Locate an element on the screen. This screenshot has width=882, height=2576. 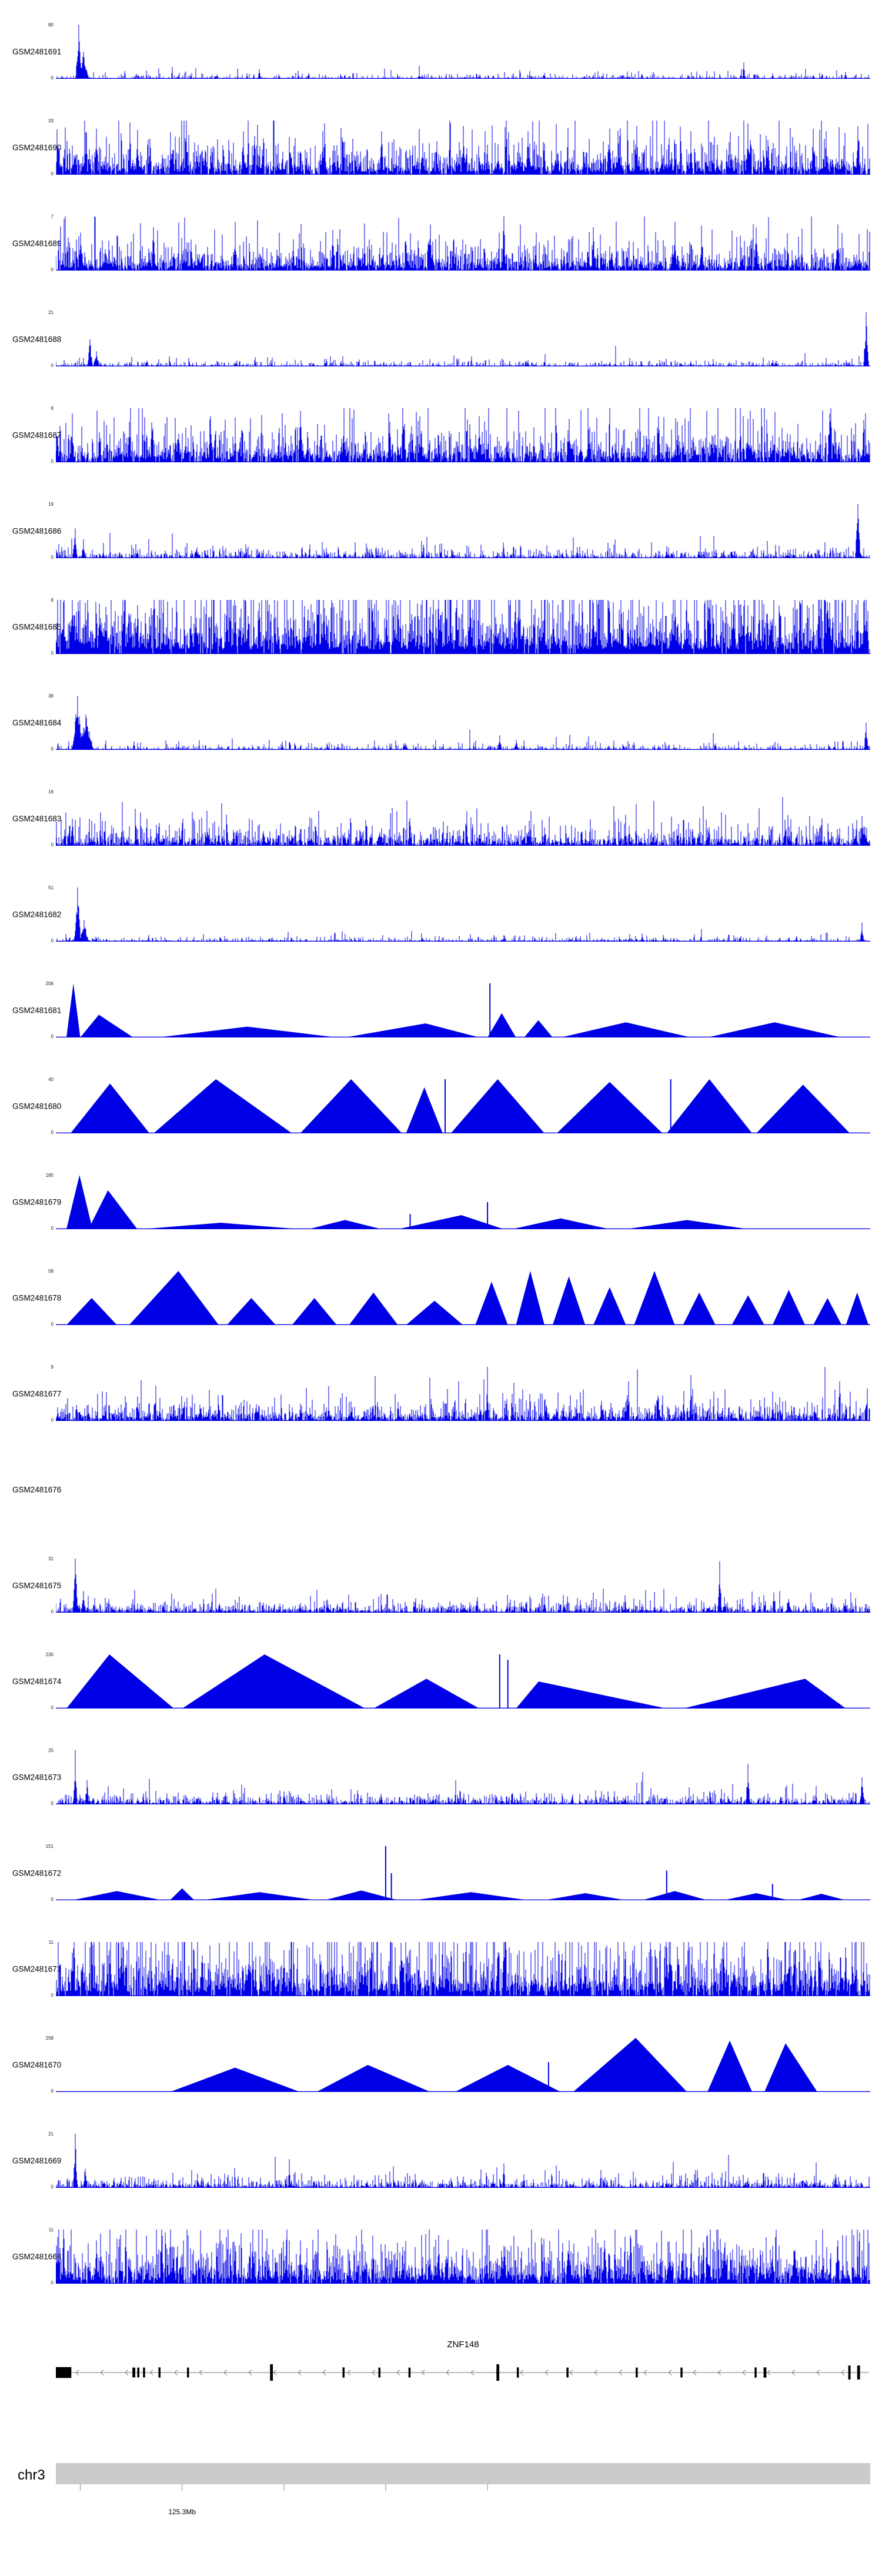
y-axis-max-label: 258 is located at coordinates (49, 2038).